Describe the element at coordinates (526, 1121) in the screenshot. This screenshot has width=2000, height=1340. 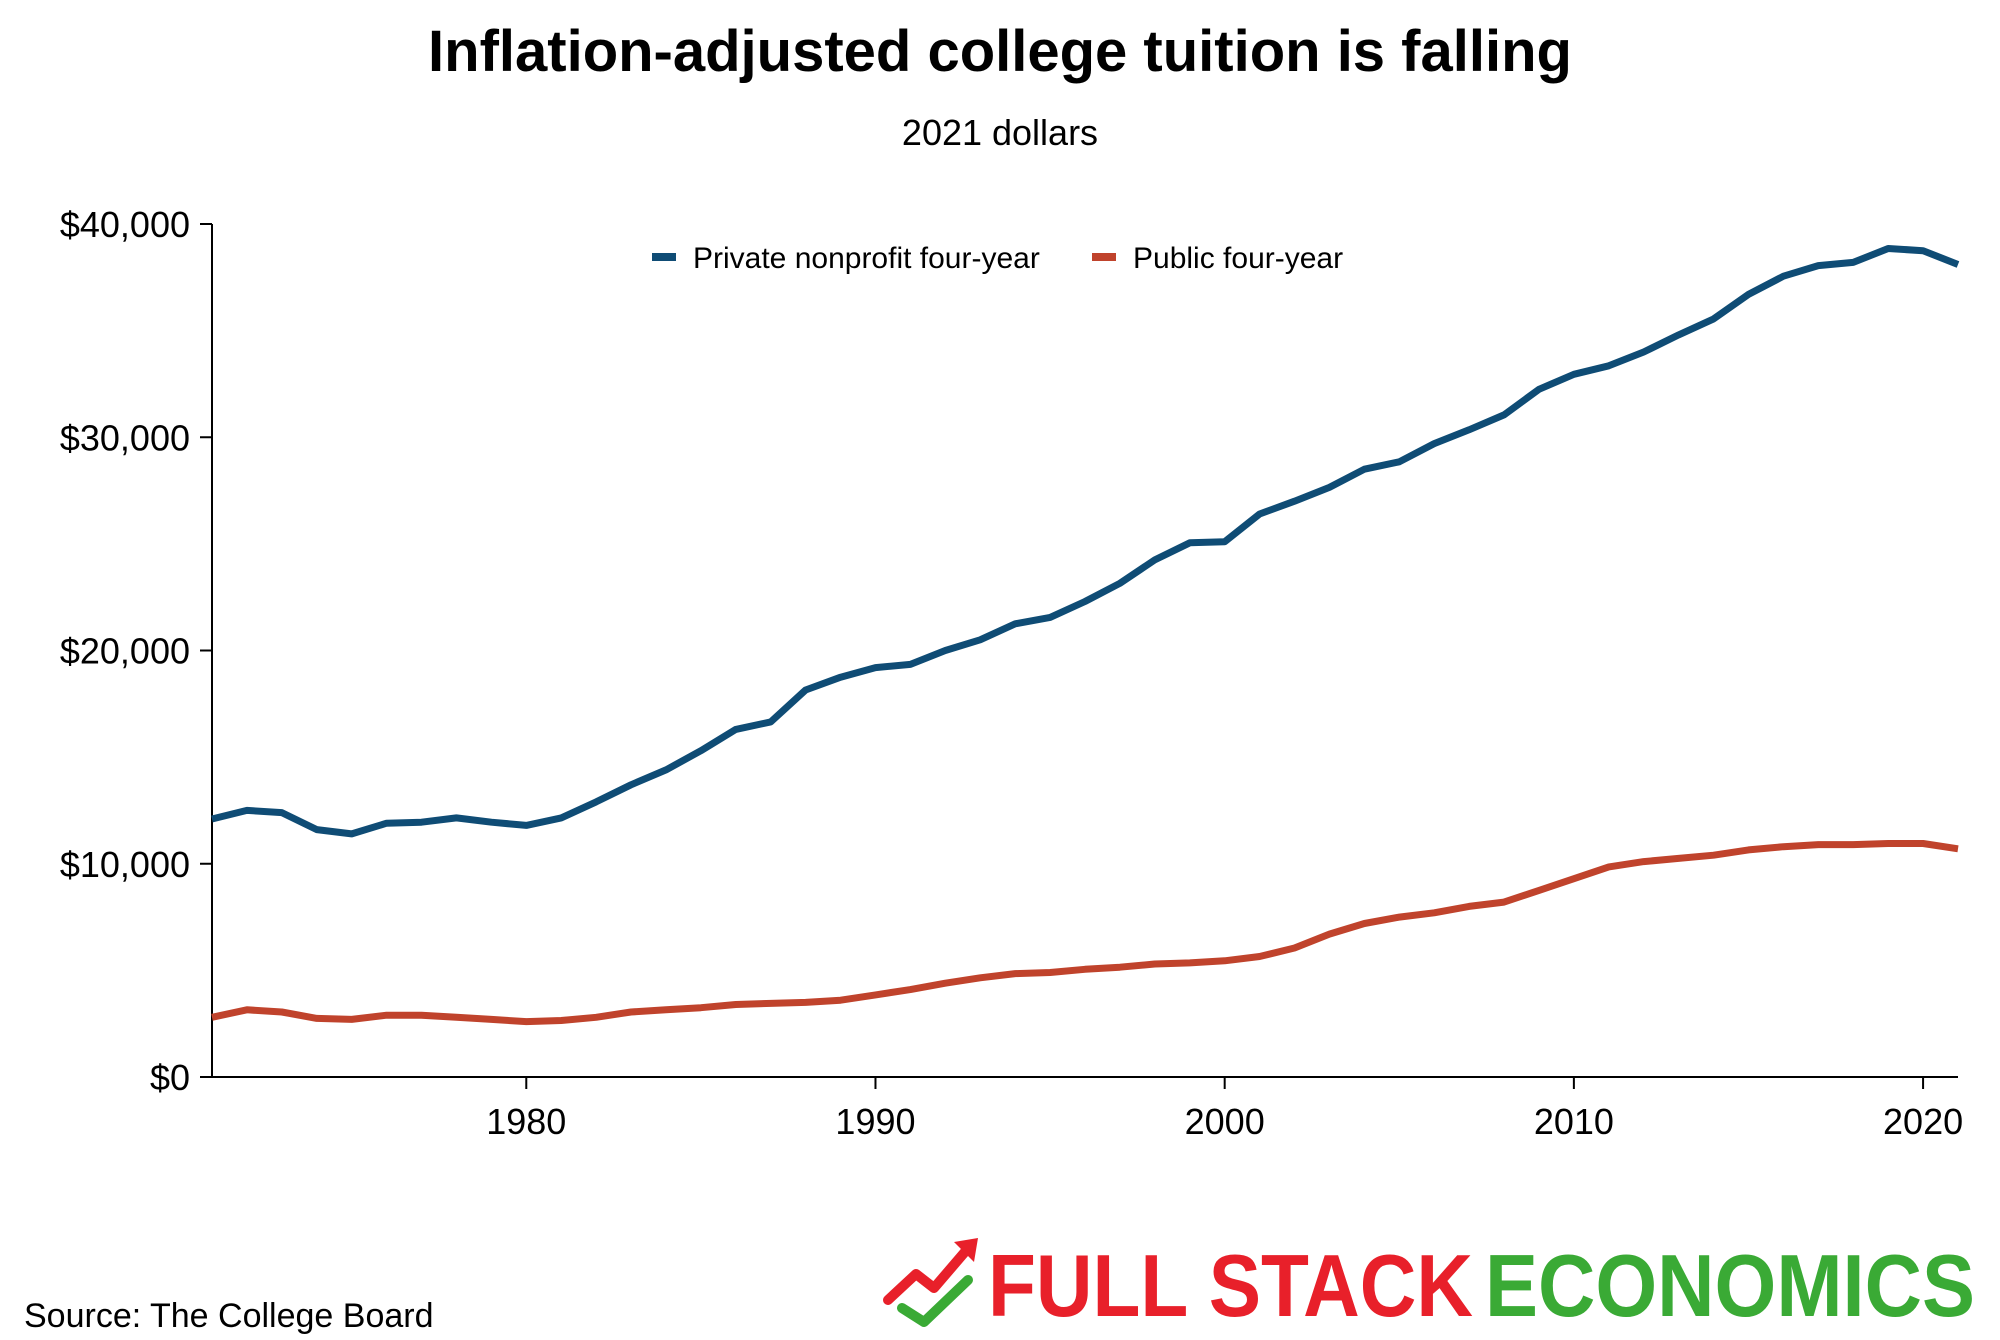
I see `x-tick-label: 1980` at that location.